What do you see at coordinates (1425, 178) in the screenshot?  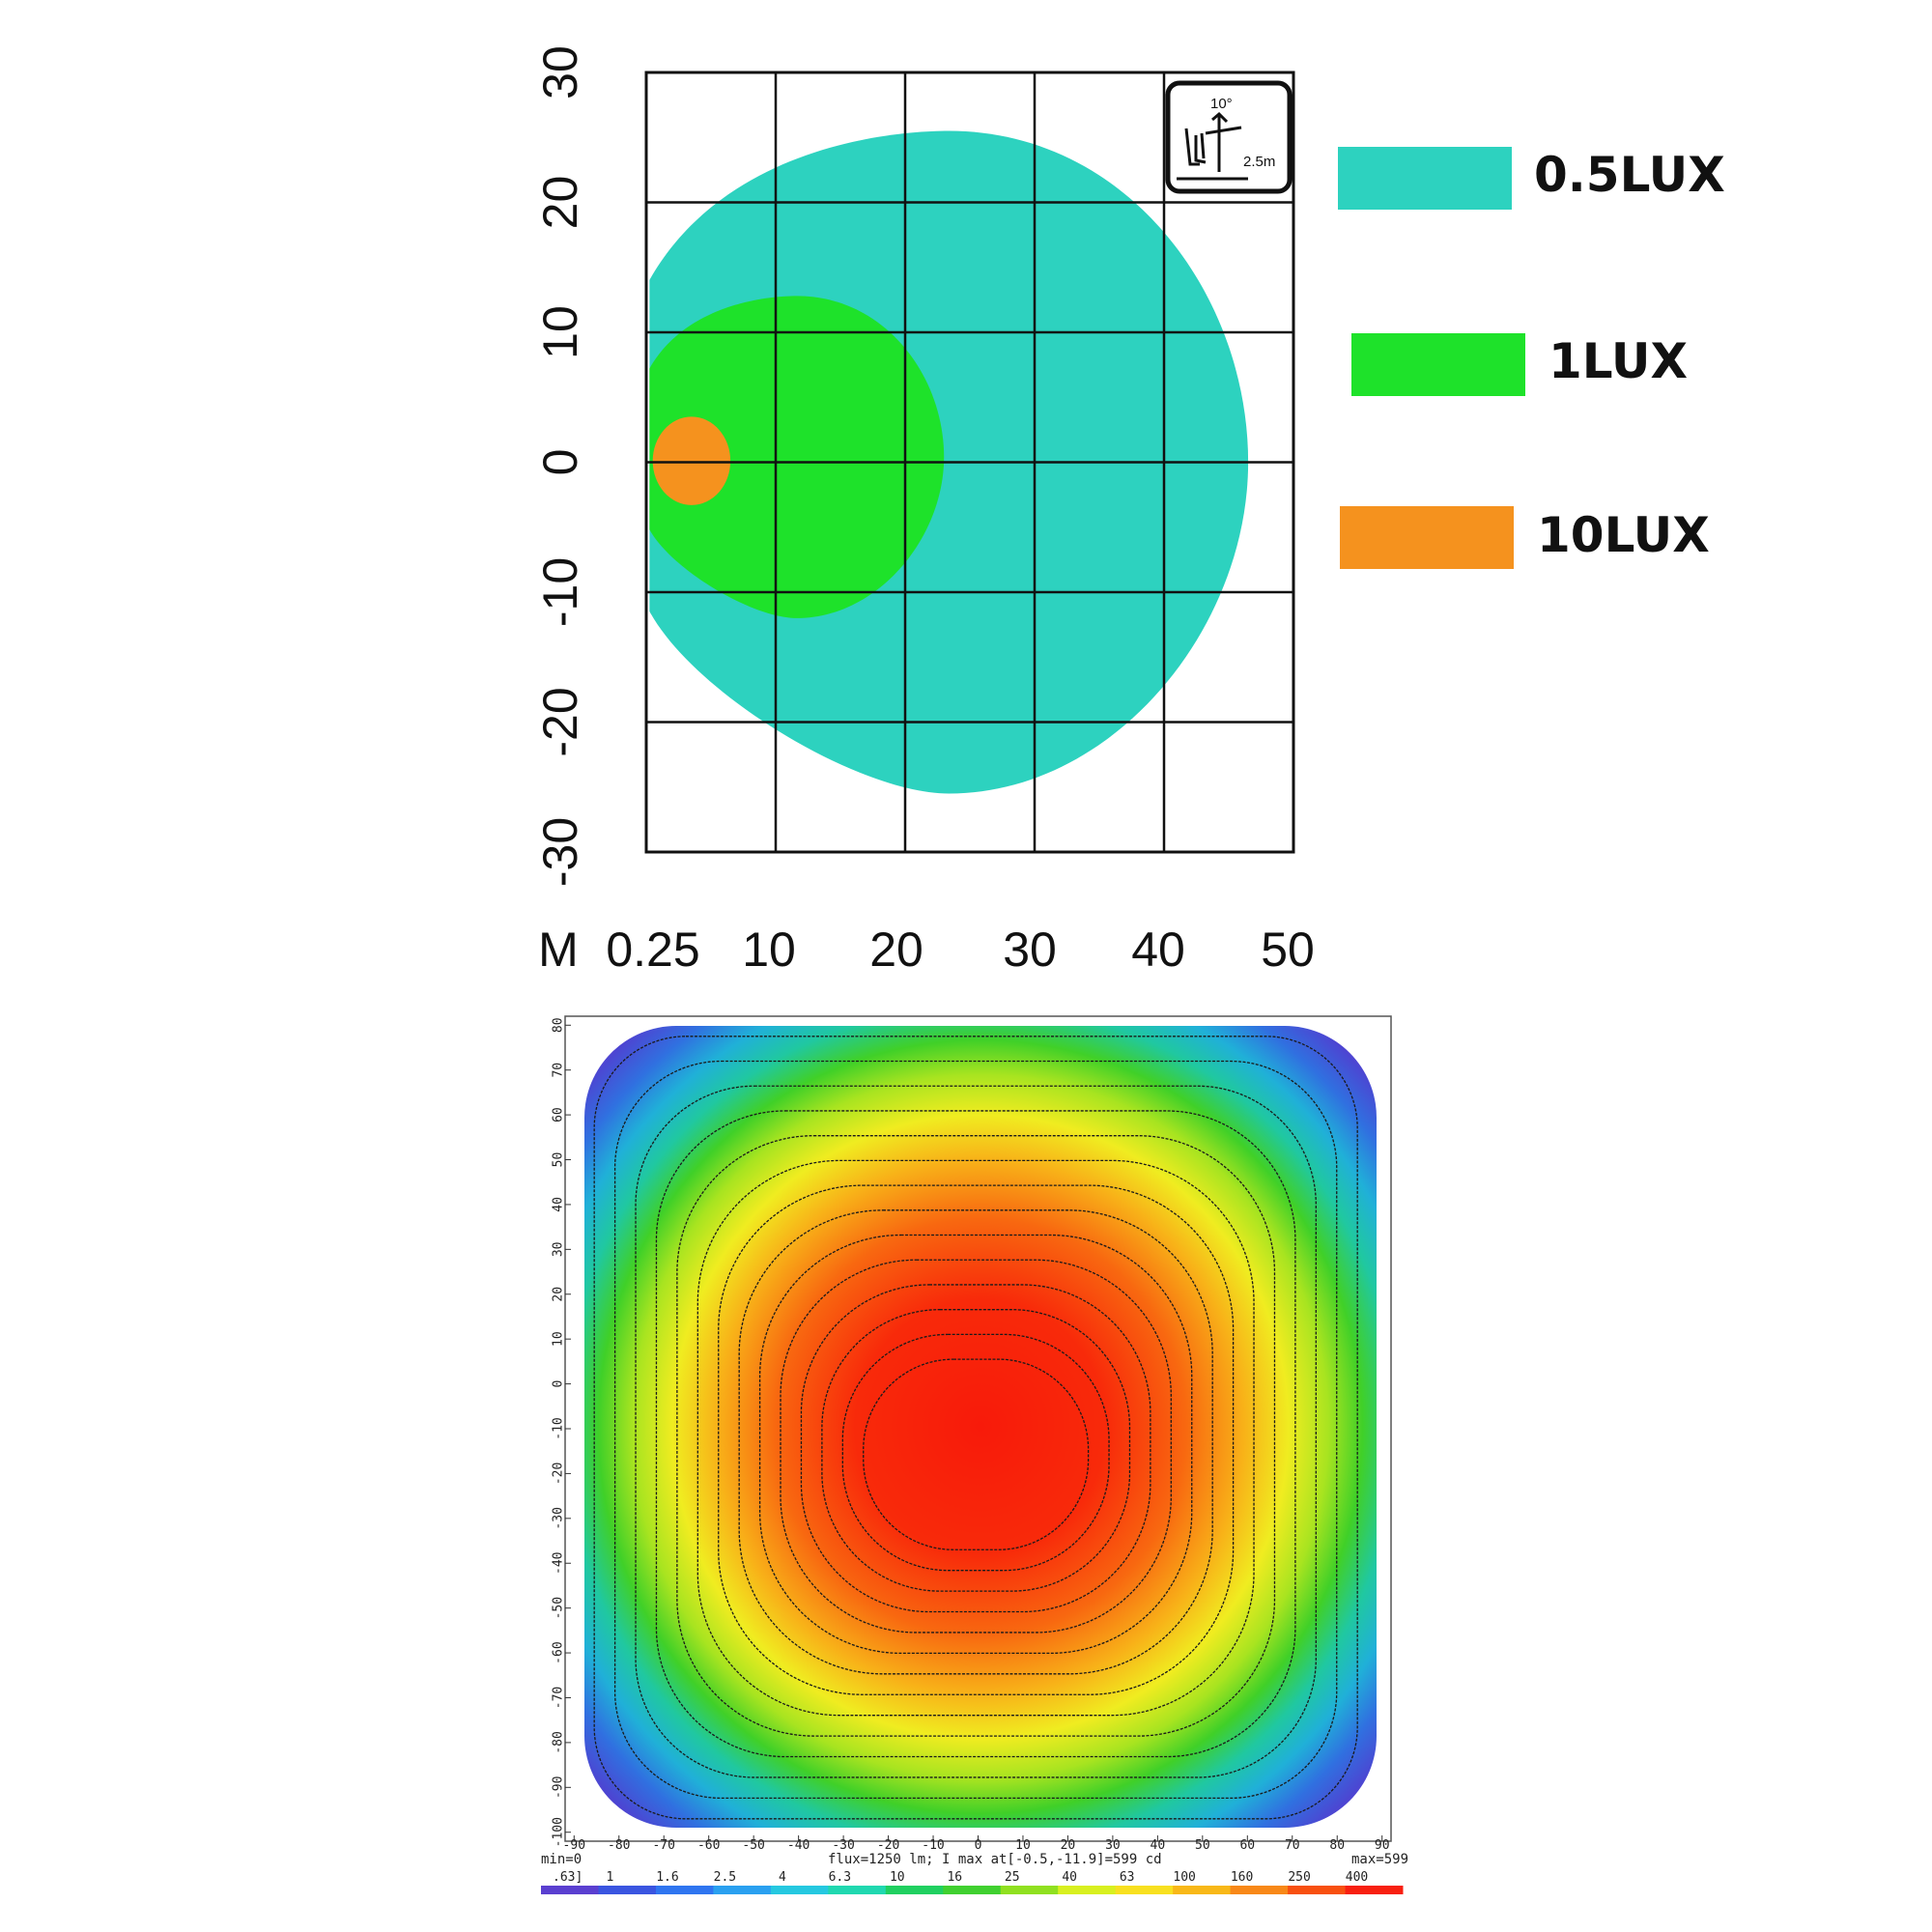 I see `legend-swatch-0.5LUX` at bounding box center [1425, 178].